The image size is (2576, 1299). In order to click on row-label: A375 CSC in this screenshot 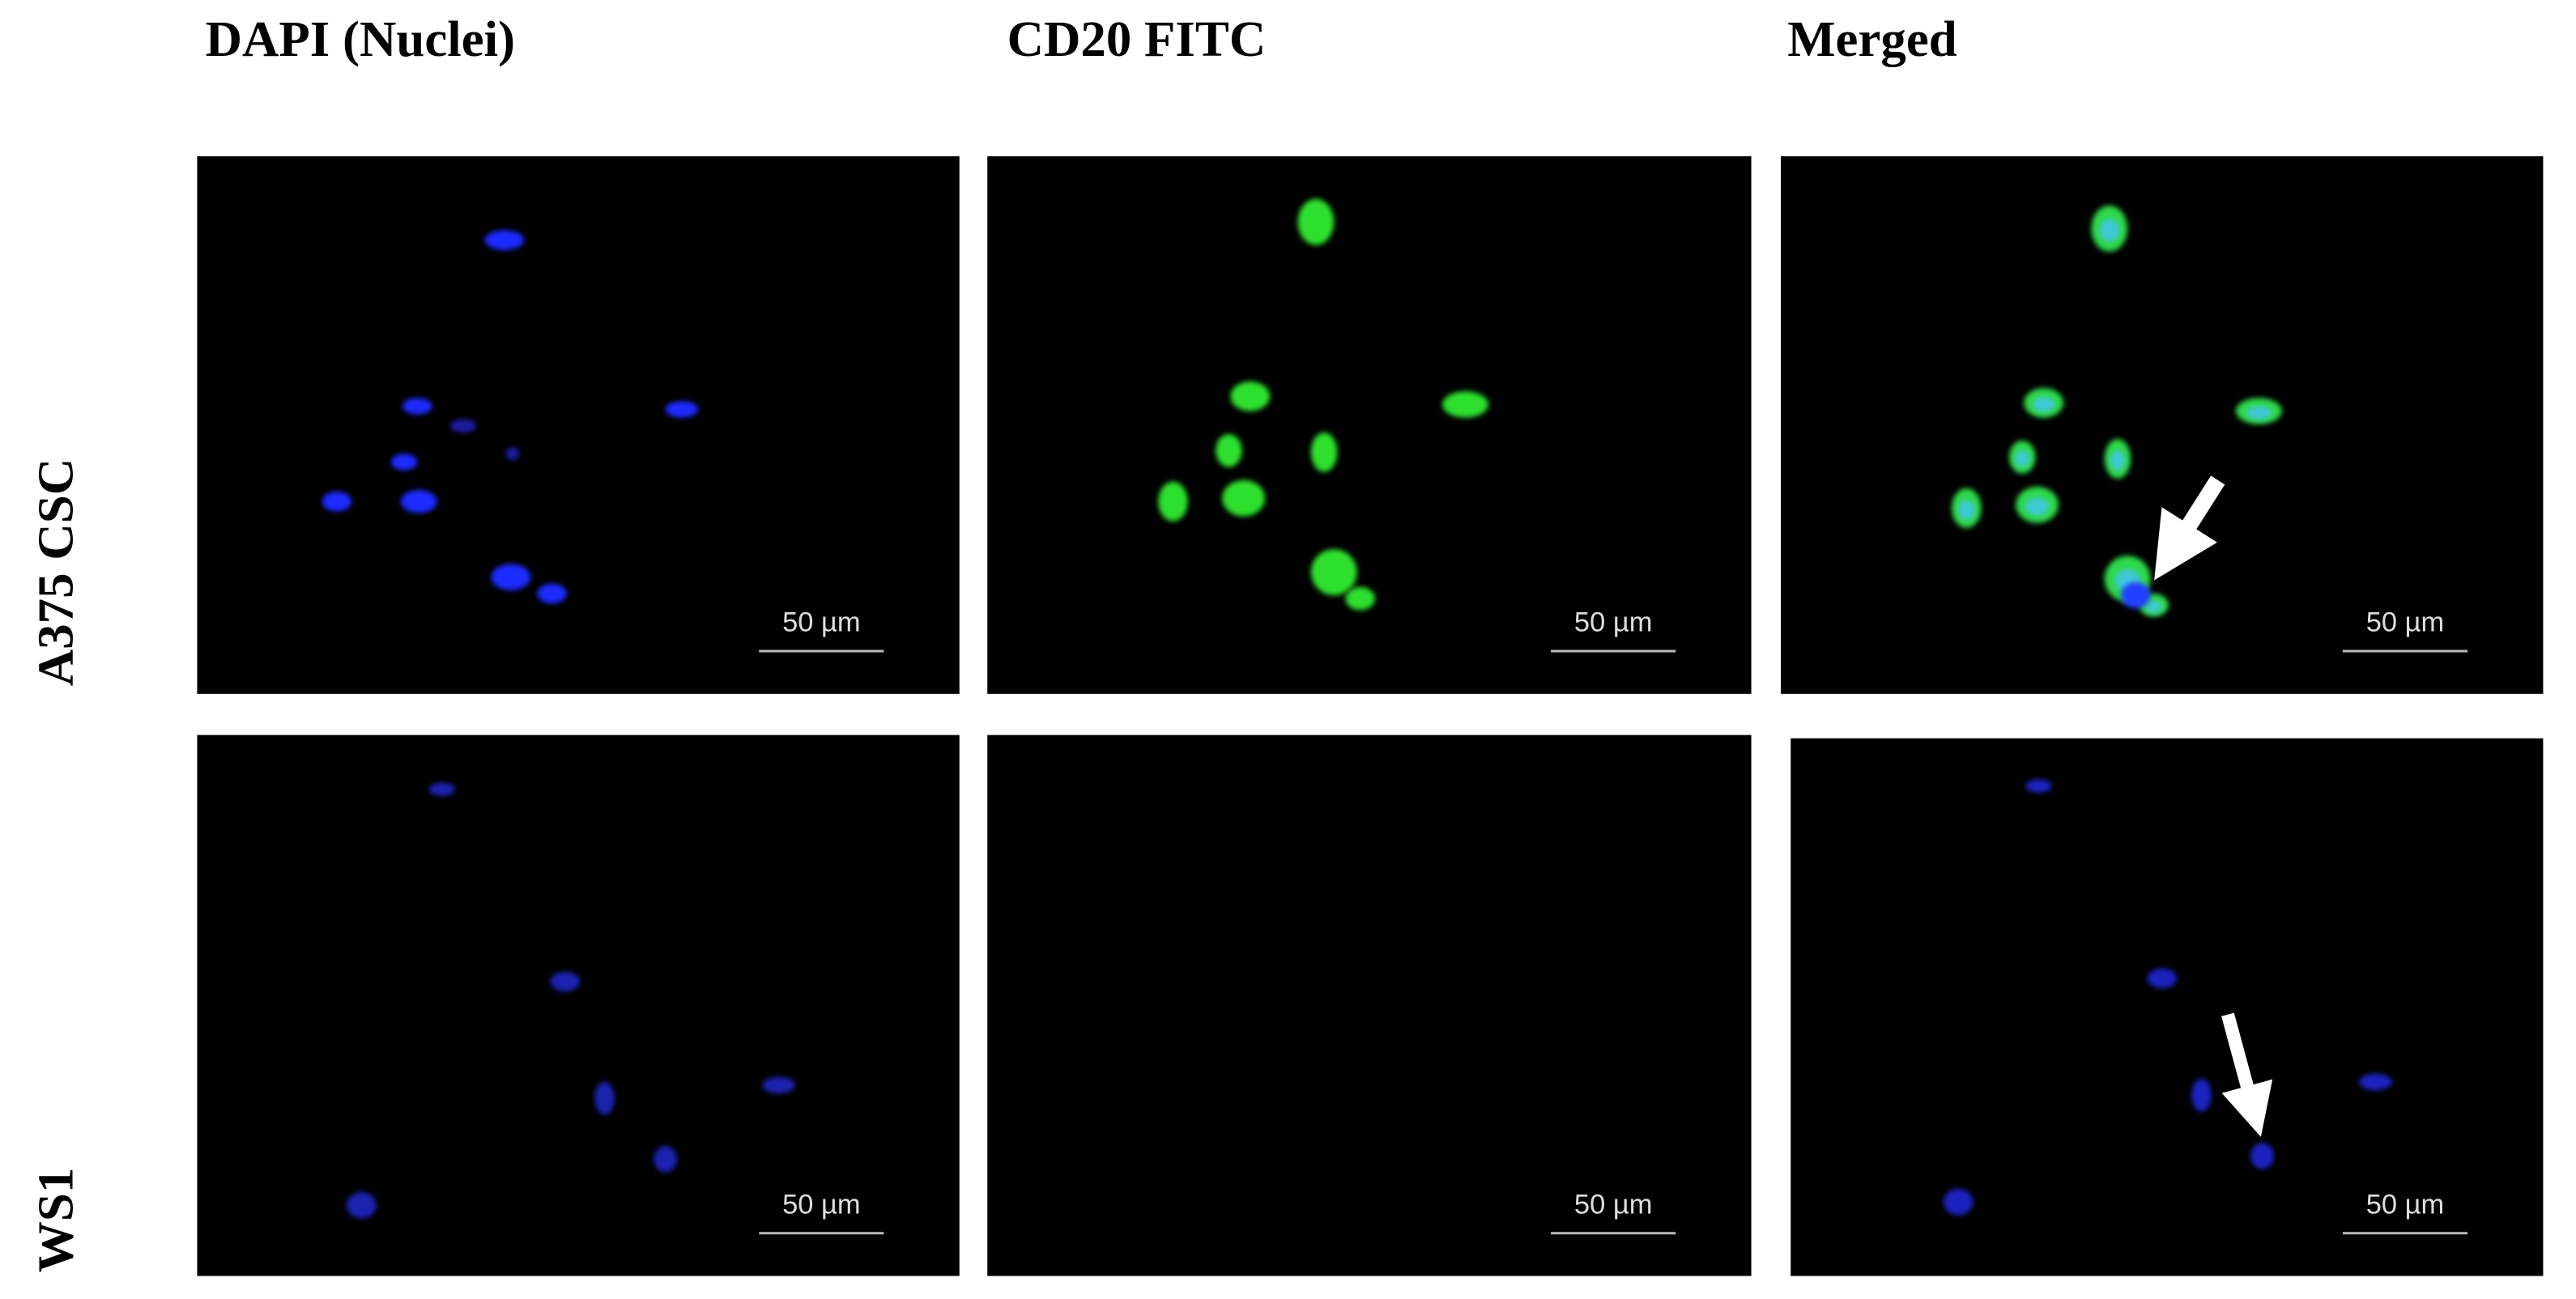, I will do `click(55, 572)`.